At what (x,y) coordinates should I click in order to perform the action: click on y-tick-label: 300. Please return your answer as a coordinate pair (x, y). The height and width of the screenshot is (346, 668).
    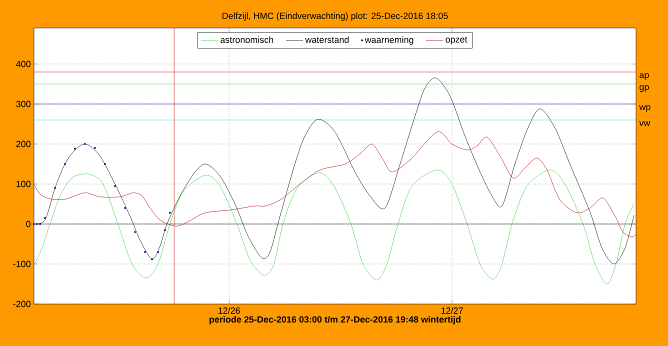
    Looking at the image, I should click on (23, 104).